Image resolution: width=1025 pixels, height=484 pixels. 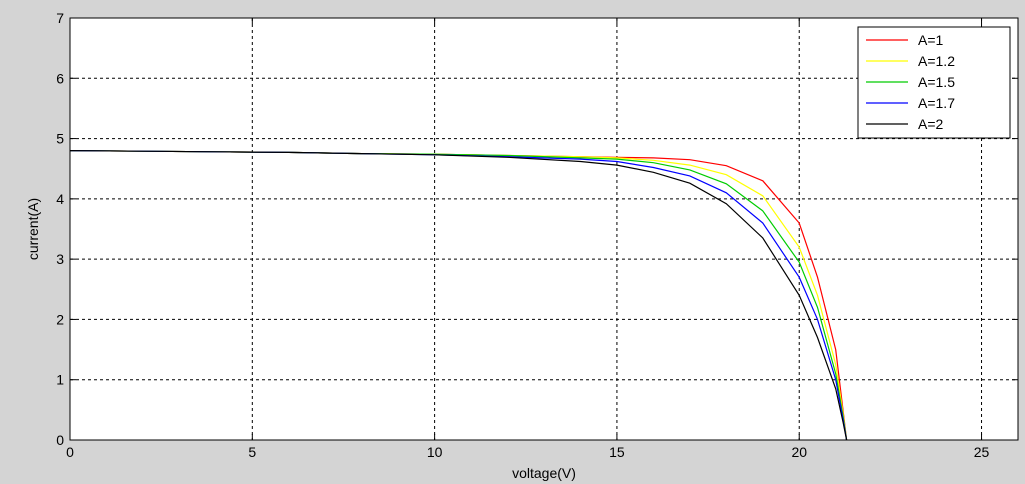 I want to click on x-tick-label: 25, so click(x=982, y=452).